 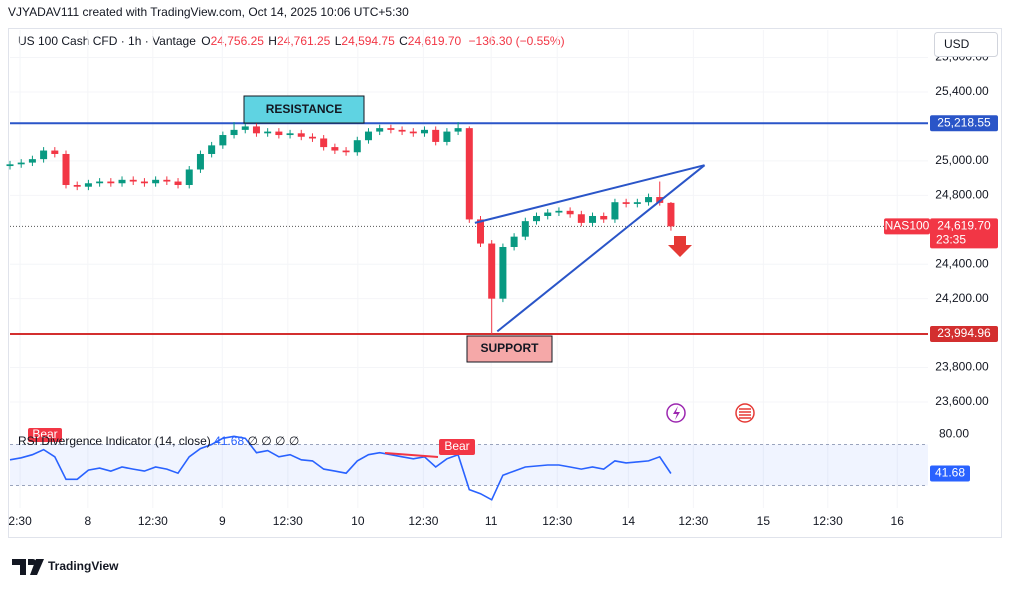 What do you see at coordinates (962, 298) in the screenshot?
I see `y-tick-label: 24,200.00` at bounding box center [962, 298].